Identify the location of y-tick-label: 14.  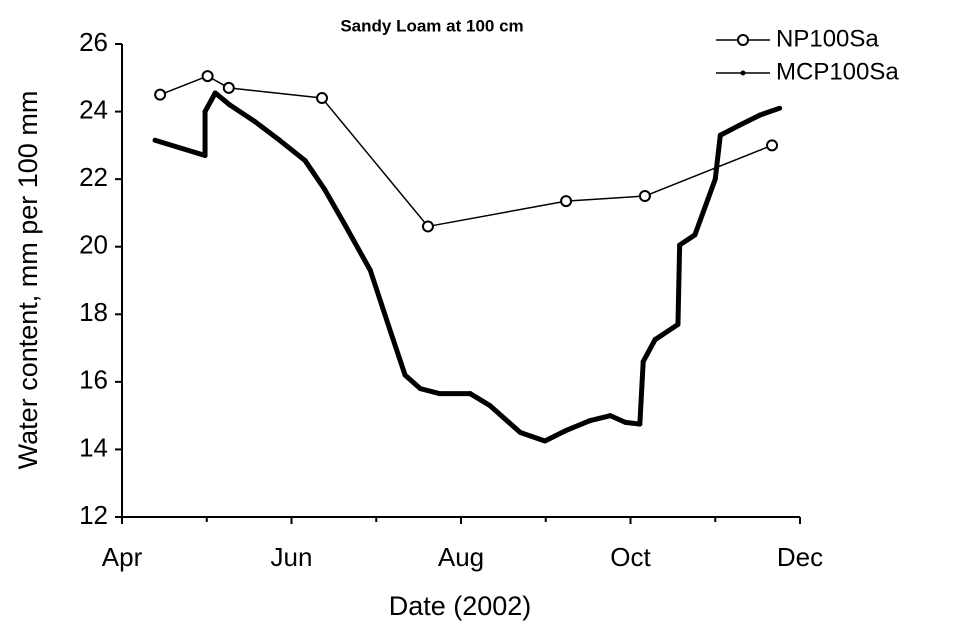
(93, 447).